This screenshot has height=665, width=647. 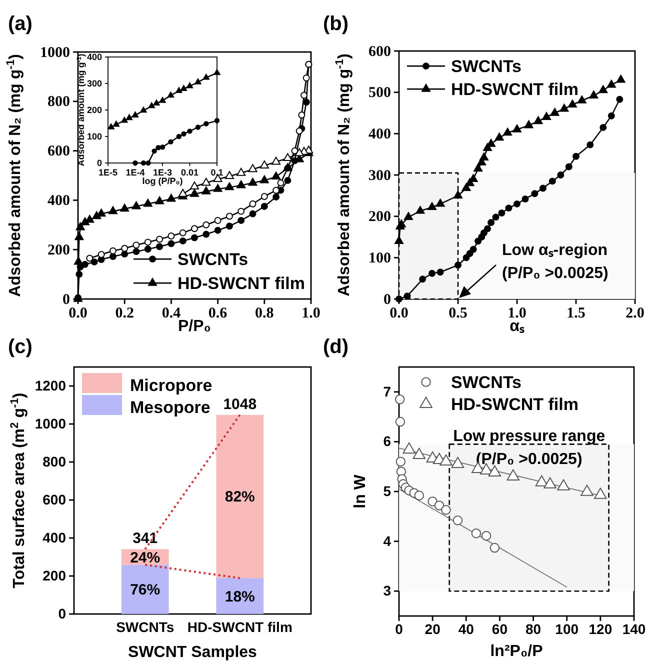 I want to click on chart-title: (d), so click(x=336, y=347).